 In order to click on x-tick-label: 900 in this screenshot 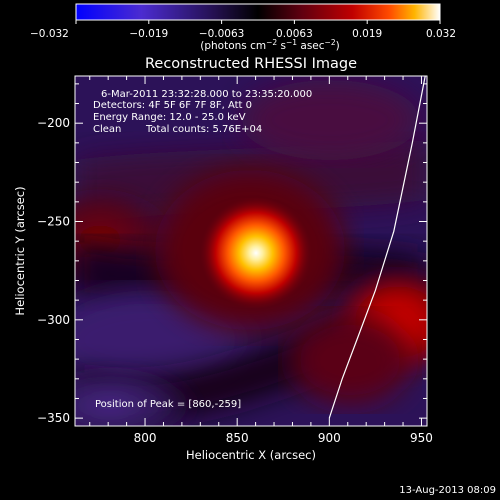, I will do `click(329, 438)`.